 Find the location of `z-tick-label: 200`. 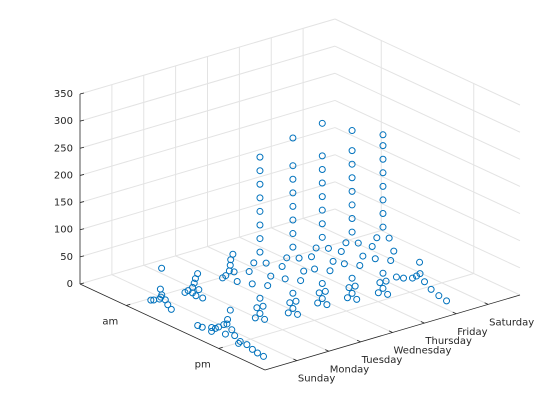

z-tick-label: 200 is located at coordinates (63, 175).